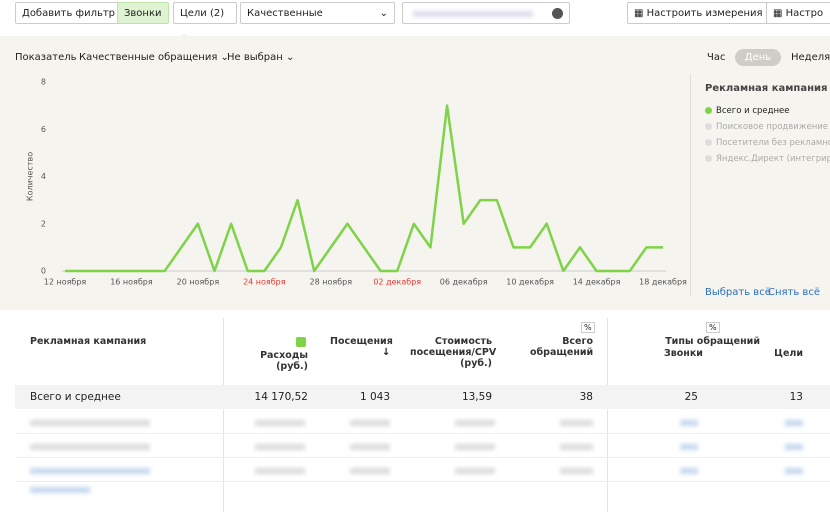 This screenshot has height=512, width=830. I want to click on dimensions-button: ▦ Настроить измерения, so click(698, 13).